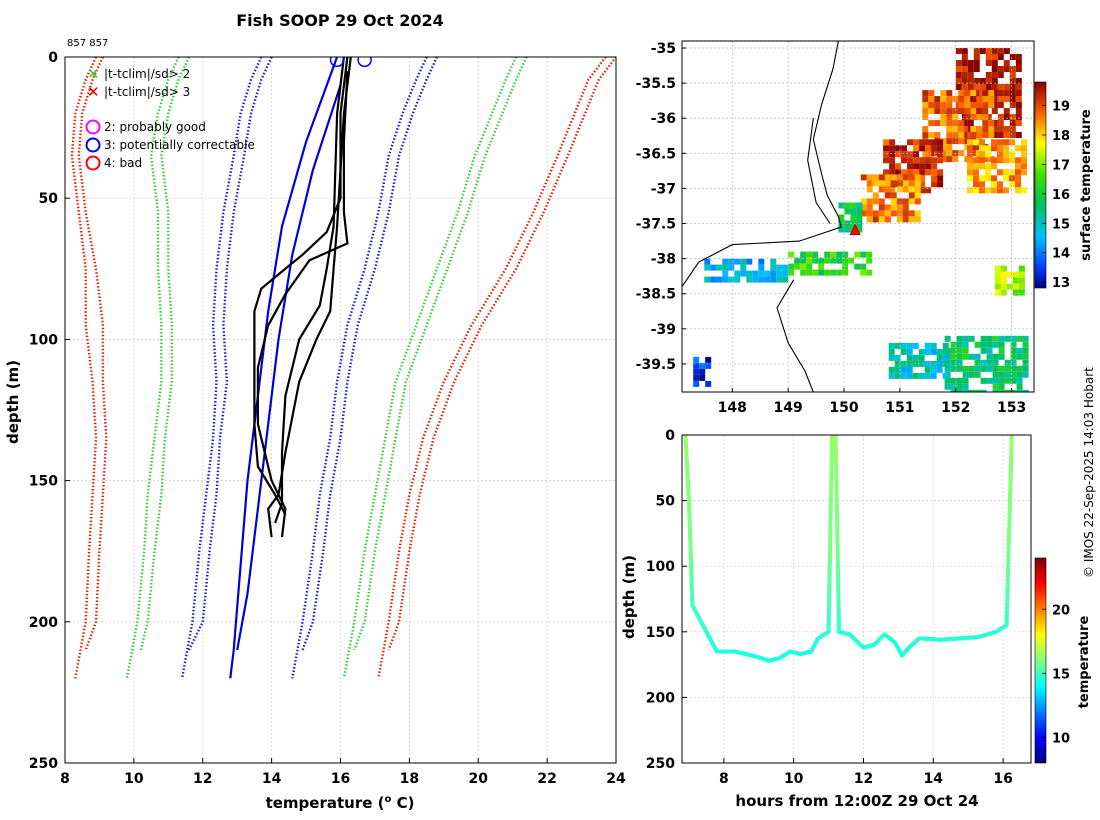  Describe the element at coordinates (1061, 674) in the screenshot. I see `trajectory-colorbar-tick-label: 15` at that location.